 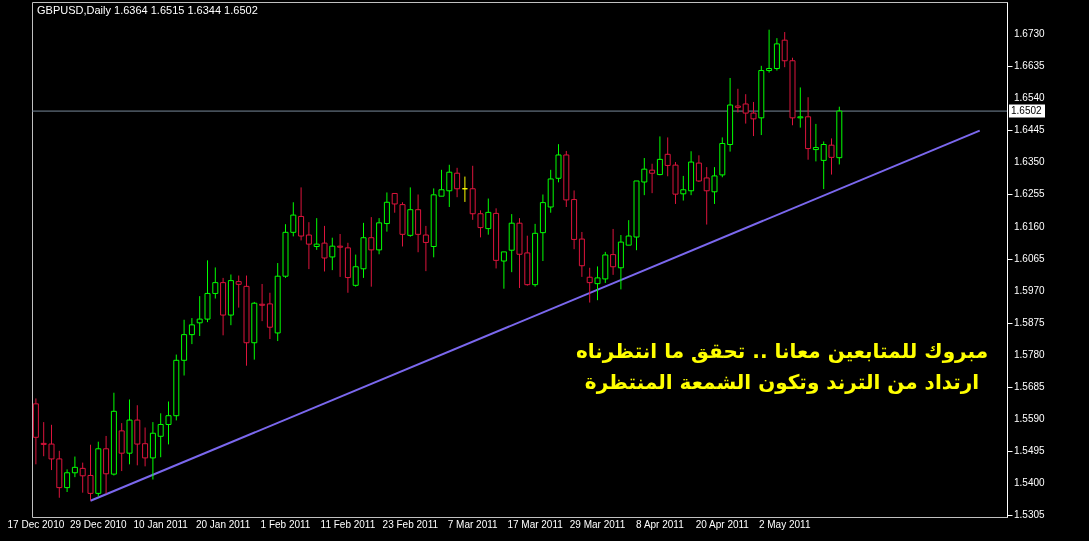 What do you see at coordinates (98, 524) in the screenshot?
I see `x-tick-label: 29 Dec 2010` at bounding box center [98, 524].